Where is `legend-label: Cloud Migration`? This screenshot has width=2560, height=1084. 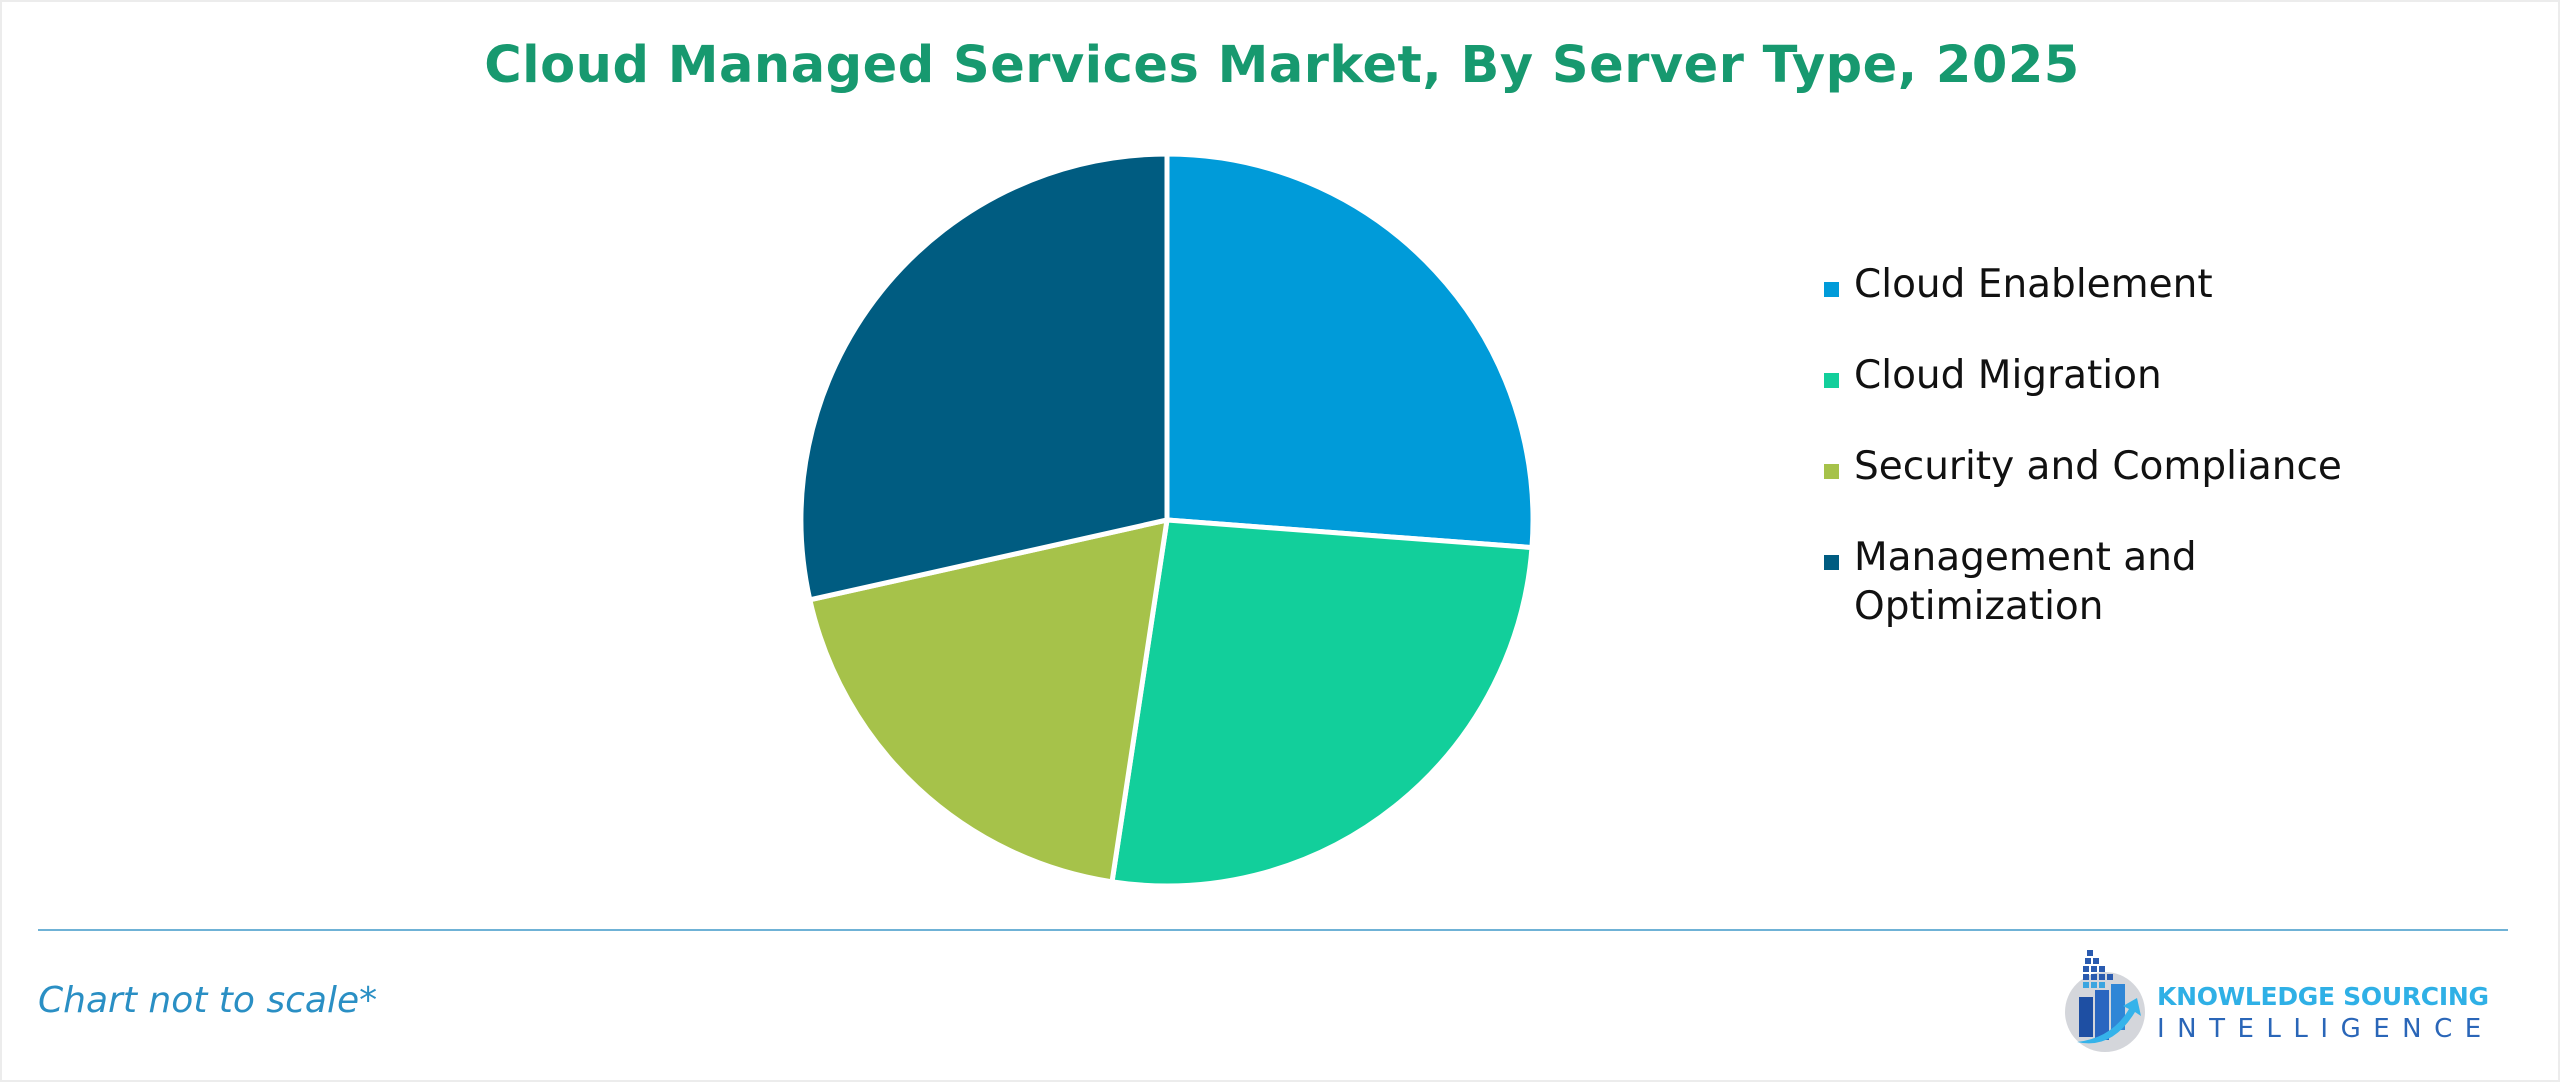
legend-label: Cloud Migration is located at coordinates (2008, 375).